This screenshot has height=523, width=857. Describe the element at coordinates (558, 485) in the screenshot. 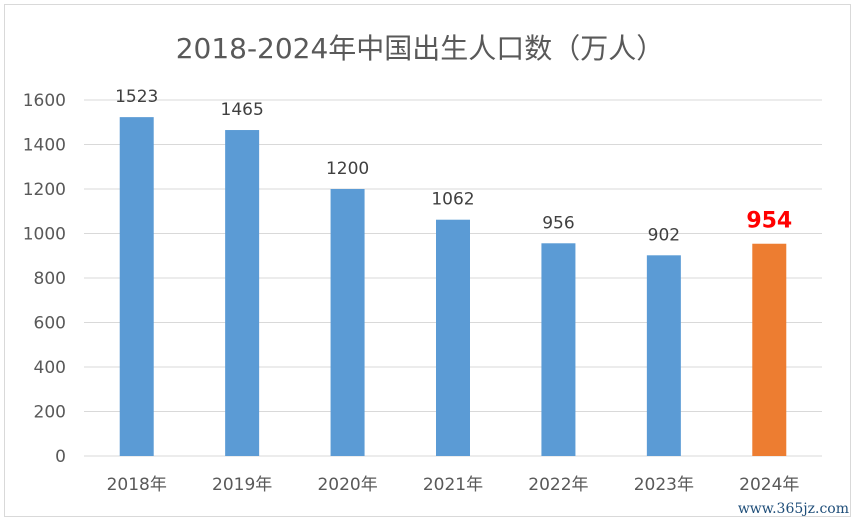

I see `x-tick-label: 2022年` at that location.